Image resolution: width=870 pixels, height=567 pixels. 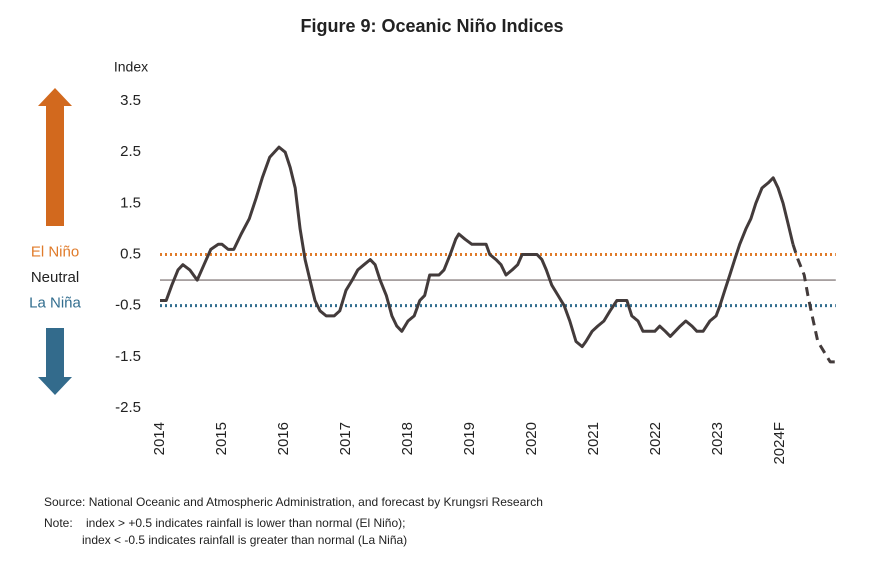 What do you see at coordinates (55, 157) in the screenshot?
I see `el-nino-arrow` at bounding box center [55, 157].